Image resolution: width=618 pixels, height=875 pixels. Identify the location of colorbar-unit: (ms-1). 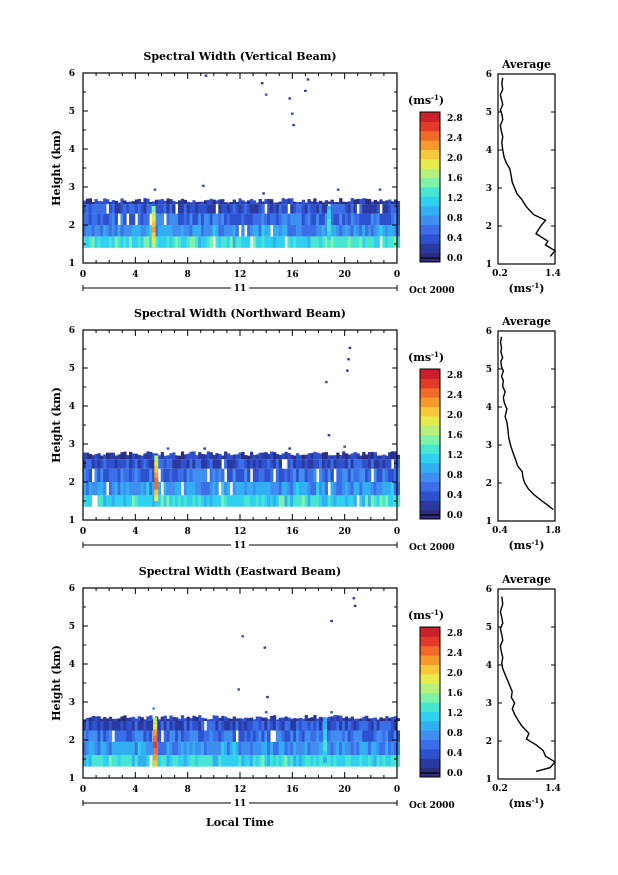
(426, 100).